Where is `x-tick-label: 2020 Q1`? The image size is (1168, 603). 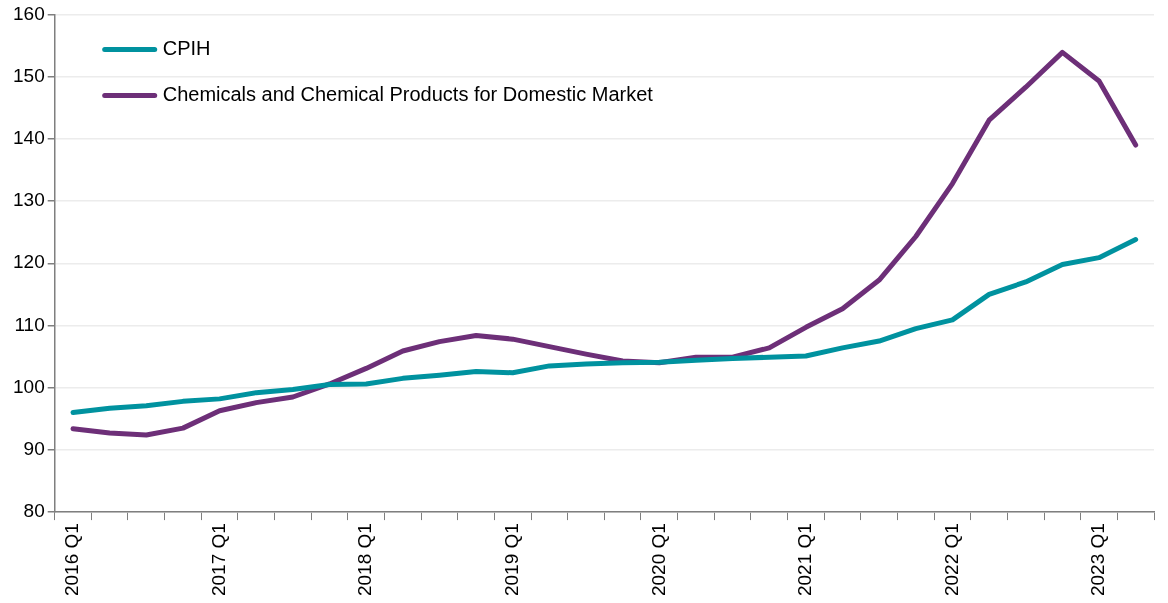
x-tick-label: 2020 Q1 is located at coordinates (658, 560).